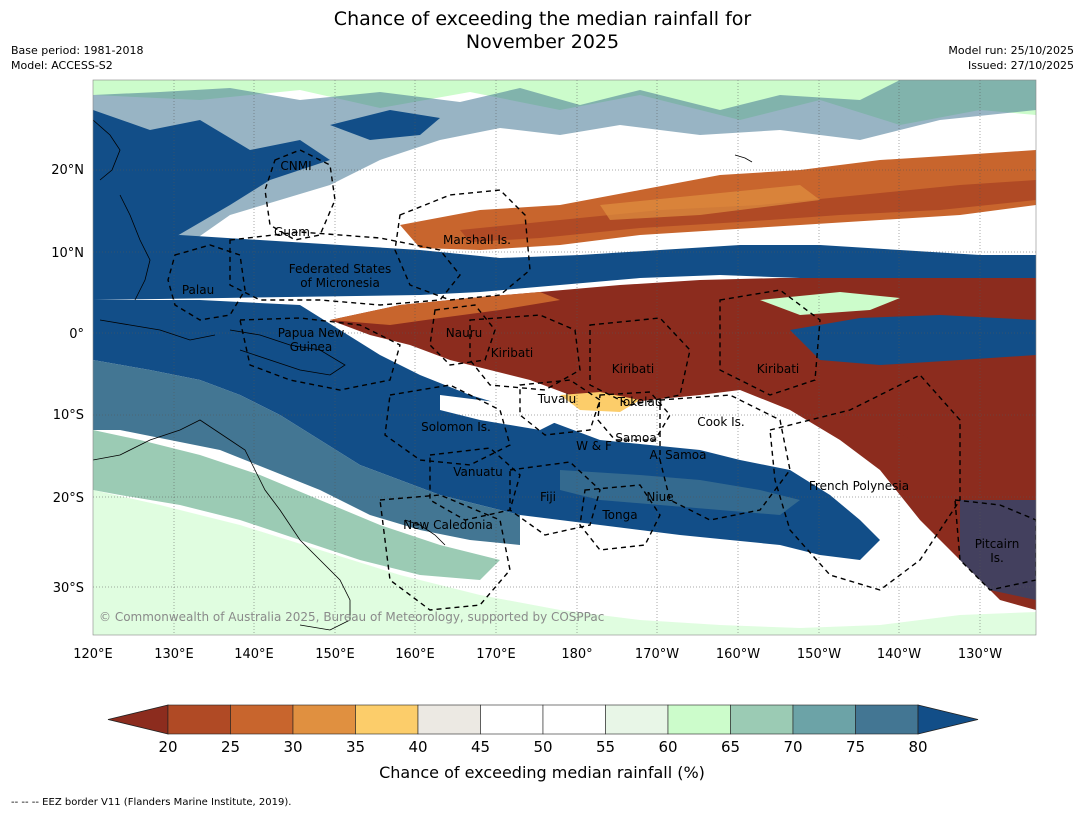  I want to click on lat-tick-label: 20°N, so click(67, 170).